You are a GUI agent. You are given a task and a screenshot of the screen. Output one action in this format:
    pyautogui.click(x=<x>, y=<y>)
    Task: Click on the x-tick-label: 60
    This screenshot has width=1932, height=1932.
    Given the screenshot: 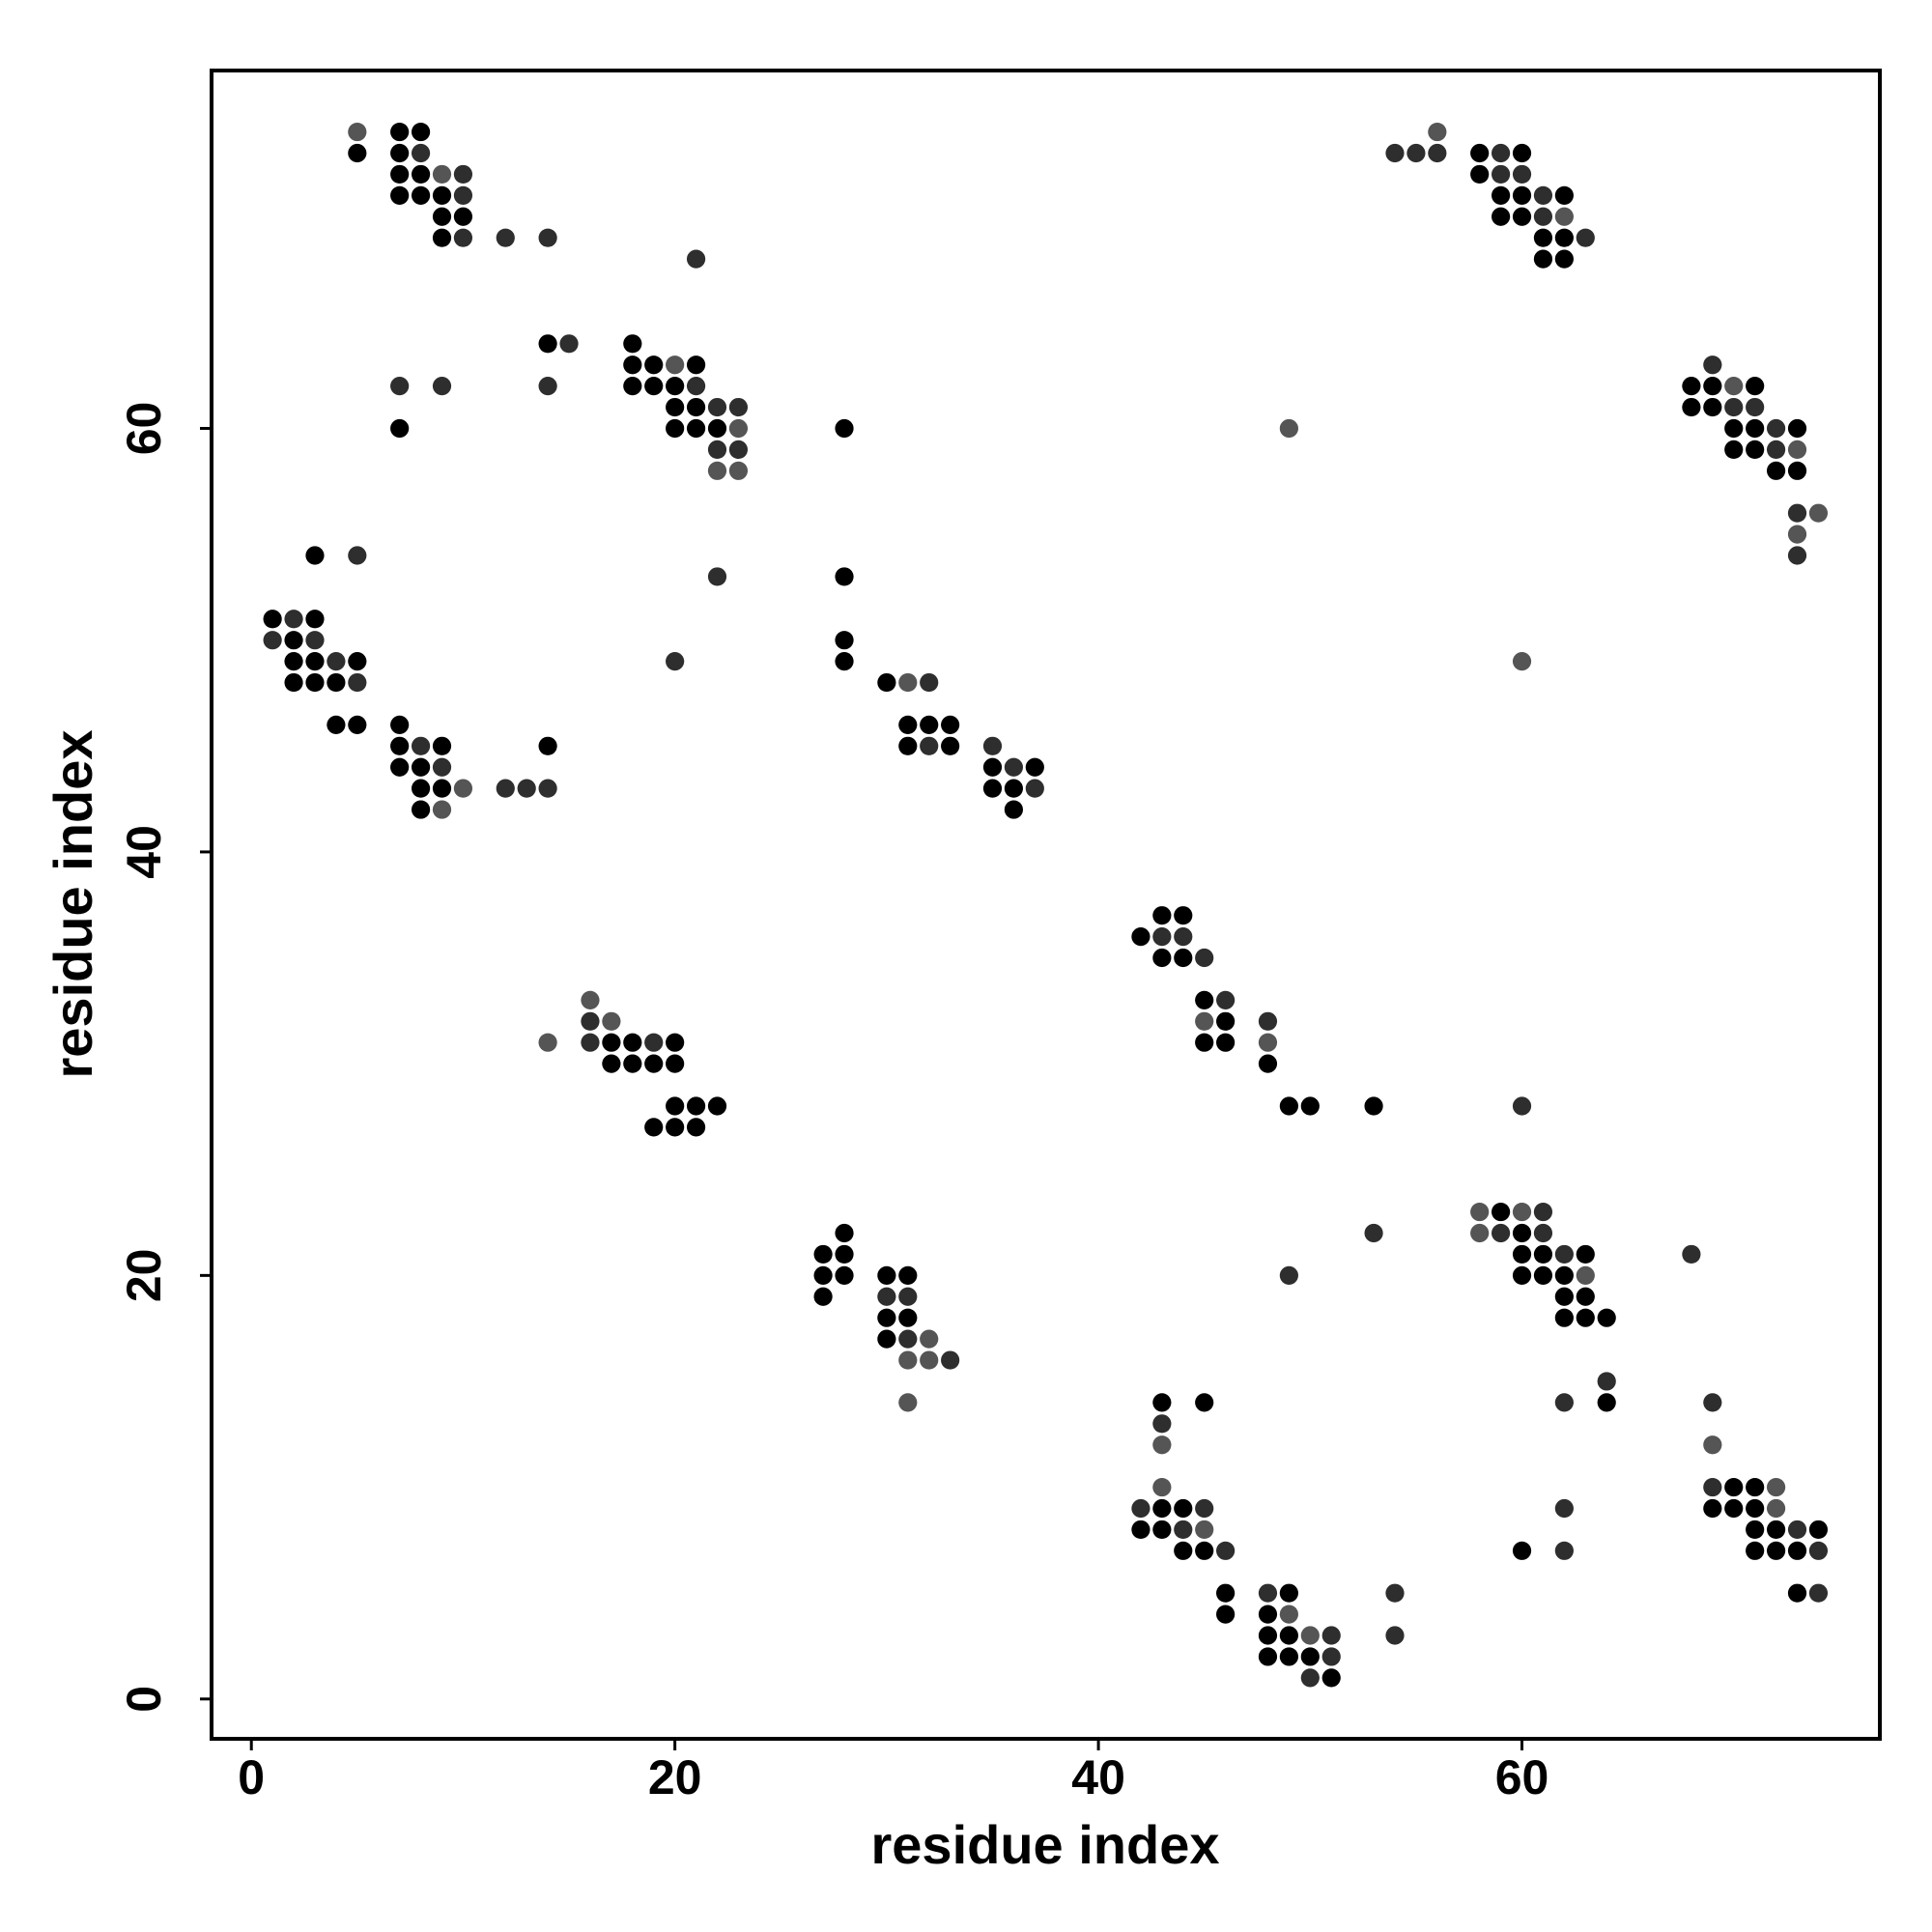 What is the action you would take?
    pyautogui.click(x=1522, y=1777)
    